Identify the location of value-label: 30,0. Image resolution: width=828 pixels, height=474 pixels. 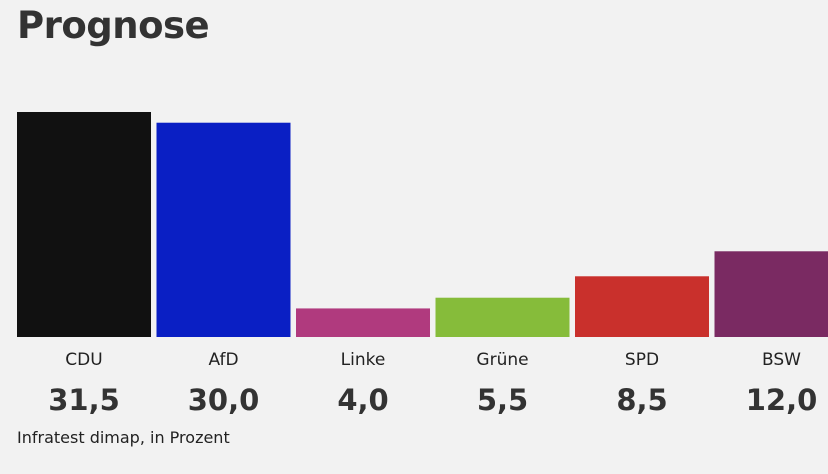
(224, 400).